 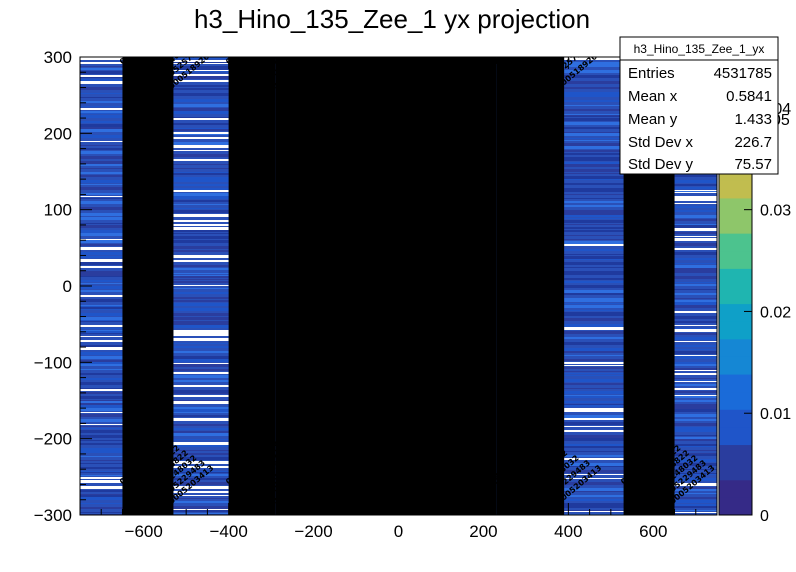 What do you see at coordinates (58, 57) in the screenshot?
I see `y-tick-label: 300` at bounding box center [58, 57].